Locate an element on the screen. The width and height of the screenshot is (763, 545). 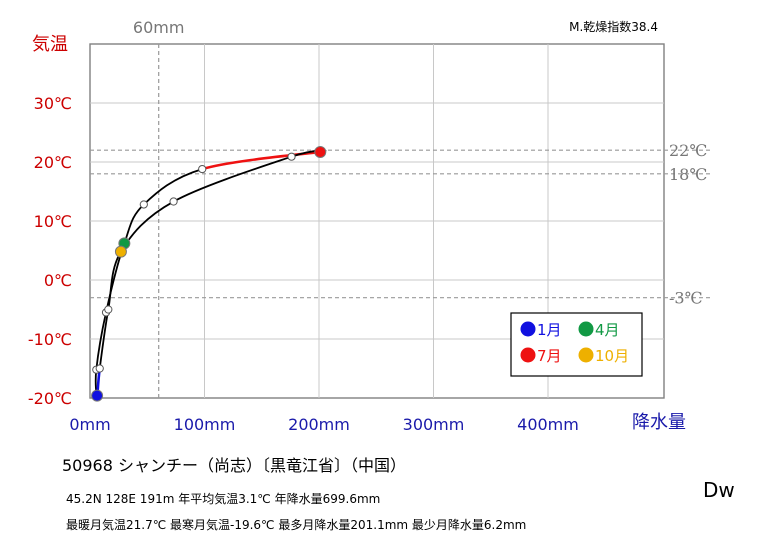
x-axis-title: 降水量 is located at coordinates (659, 422).